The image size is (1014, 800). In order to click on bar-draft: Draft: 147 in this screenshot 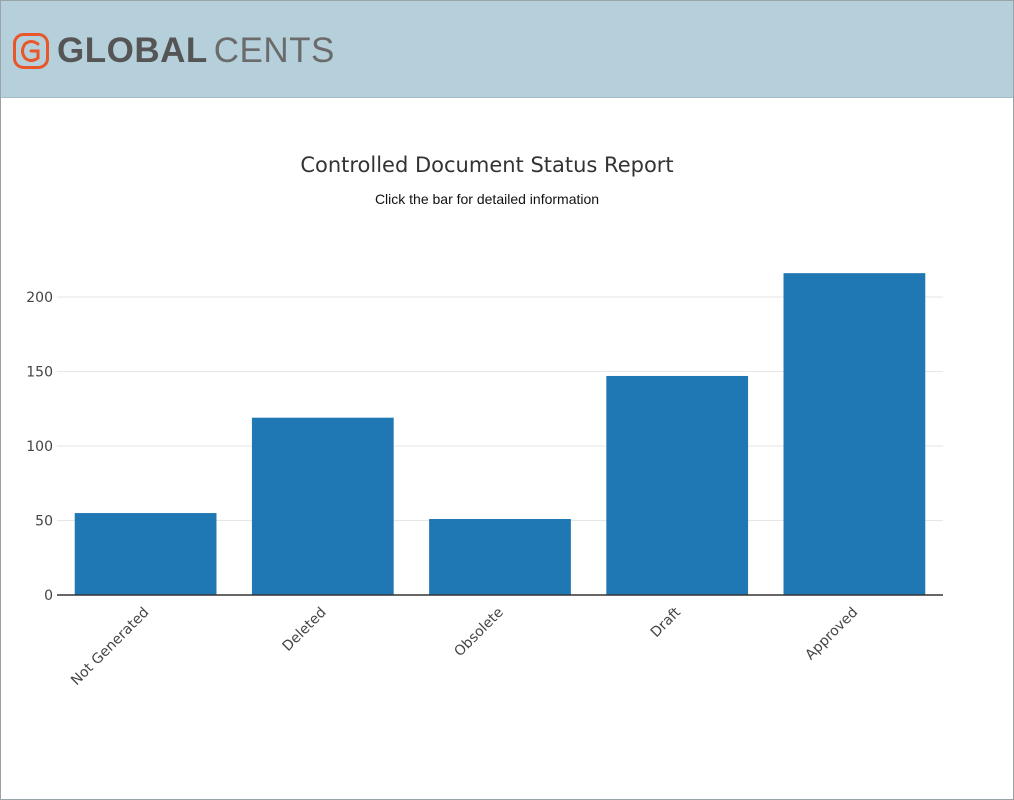, I will do `click(677, 485)`.